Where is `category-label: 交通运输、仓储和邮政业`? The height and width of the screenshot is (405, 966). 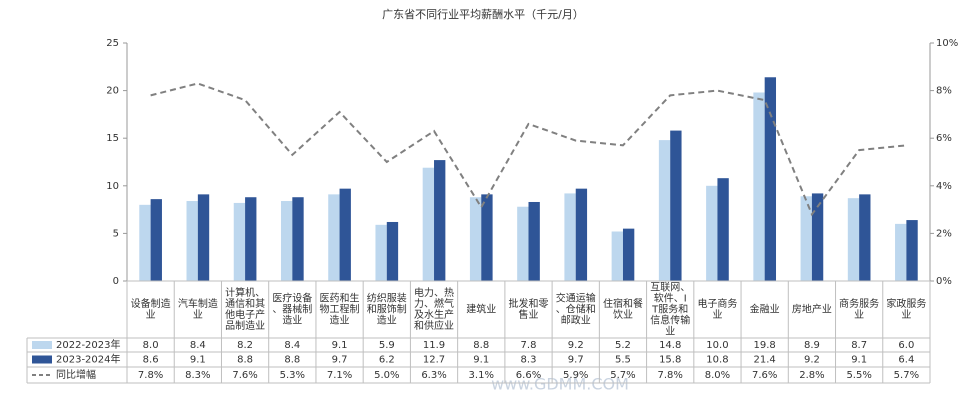
category-label: 交通运输、仓储和邮政业 is located at coordinates (576, 309).